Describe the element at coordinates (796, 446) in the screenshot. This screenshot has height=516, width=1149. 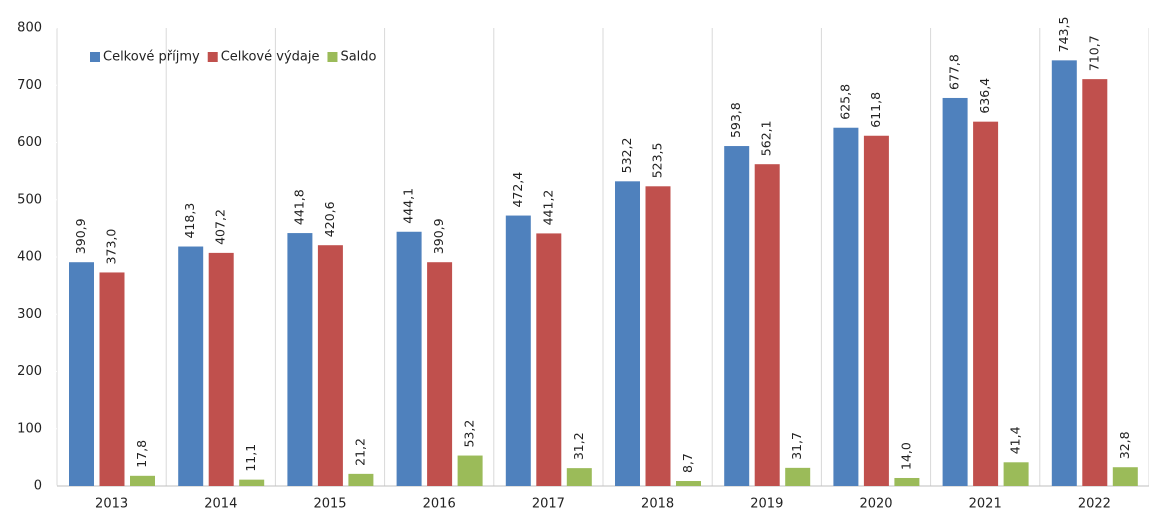
I see `value-label: 31,7` at that location.